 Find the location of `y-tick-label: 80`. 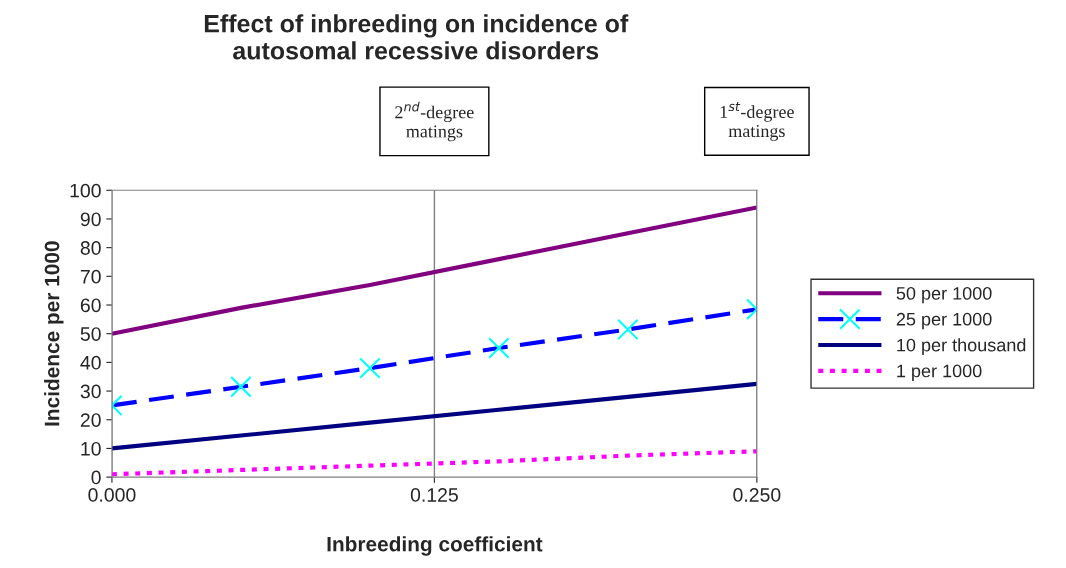

y-tick-label: 80 is located at coordinates (90, 248).